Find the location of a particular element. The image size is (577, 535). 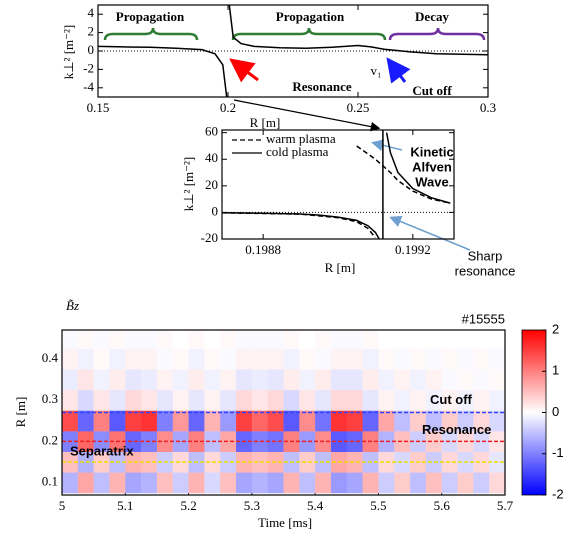

x-tick-label: 0.2 is located at coordinates (228, 107).